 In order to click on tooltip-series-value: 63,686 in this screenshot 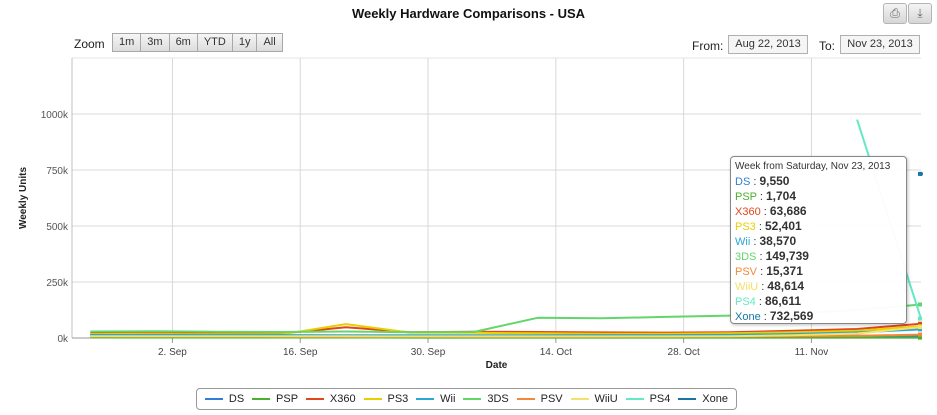, I will do `click(788, 211)`.